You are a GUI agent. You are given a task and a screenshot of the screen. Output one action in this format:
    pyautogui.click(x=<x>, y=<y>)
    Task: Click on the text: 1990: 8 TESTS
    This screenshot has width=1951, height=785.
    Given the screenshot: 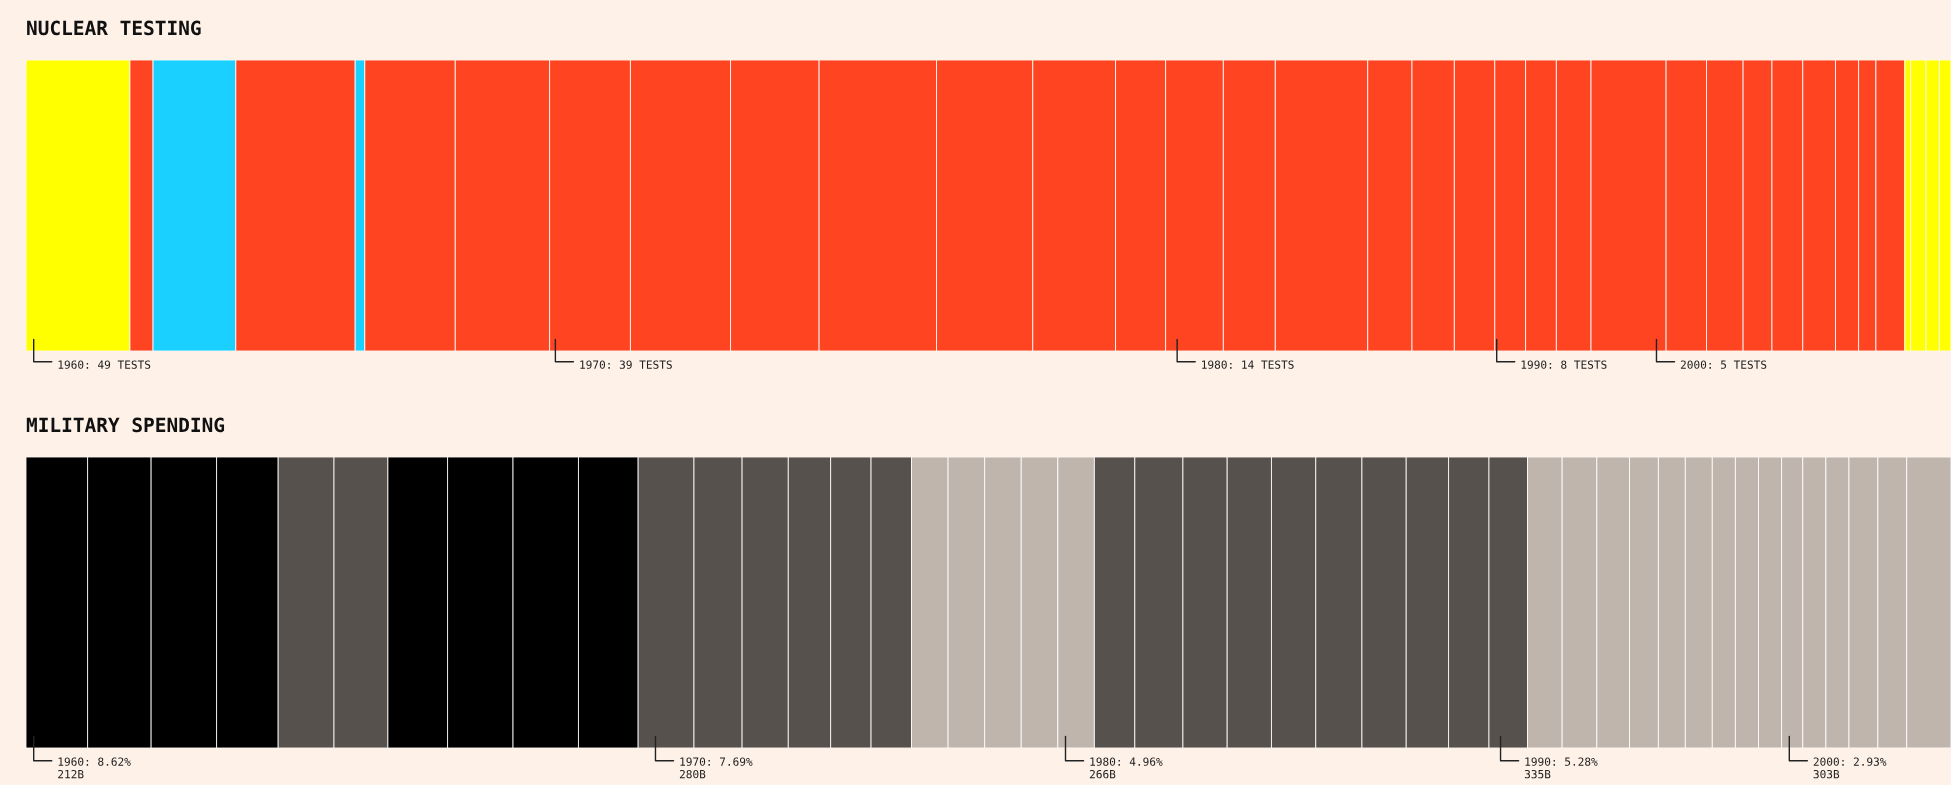 What is the action you would take?
    pyautogui.click(x=1564, y=364)
    